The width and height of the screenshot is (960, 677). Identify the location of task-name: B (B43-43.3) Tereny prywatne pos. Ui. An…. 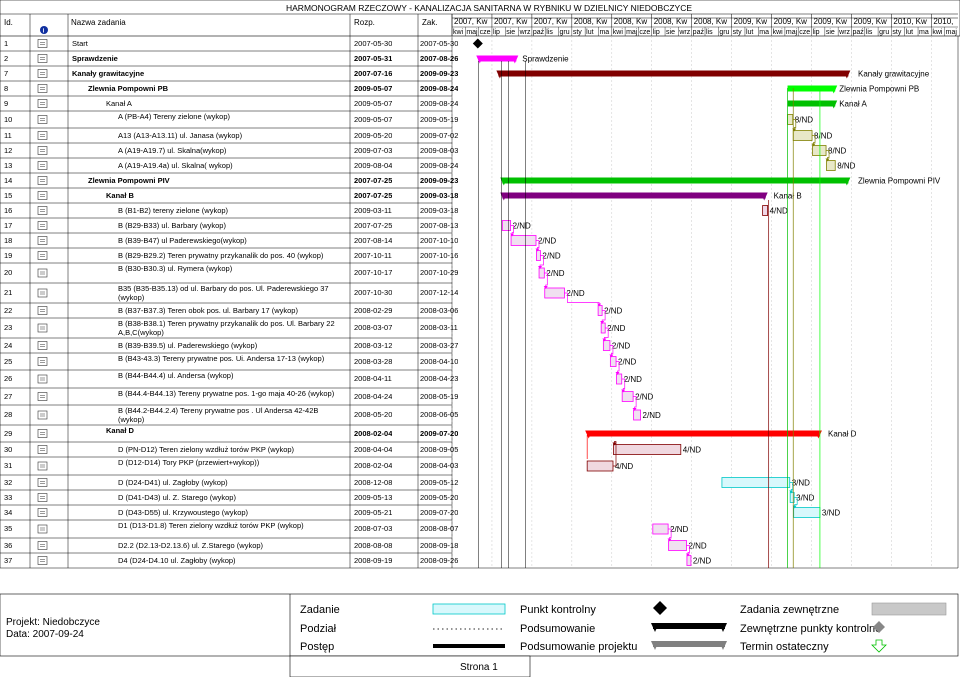
(221, 358).